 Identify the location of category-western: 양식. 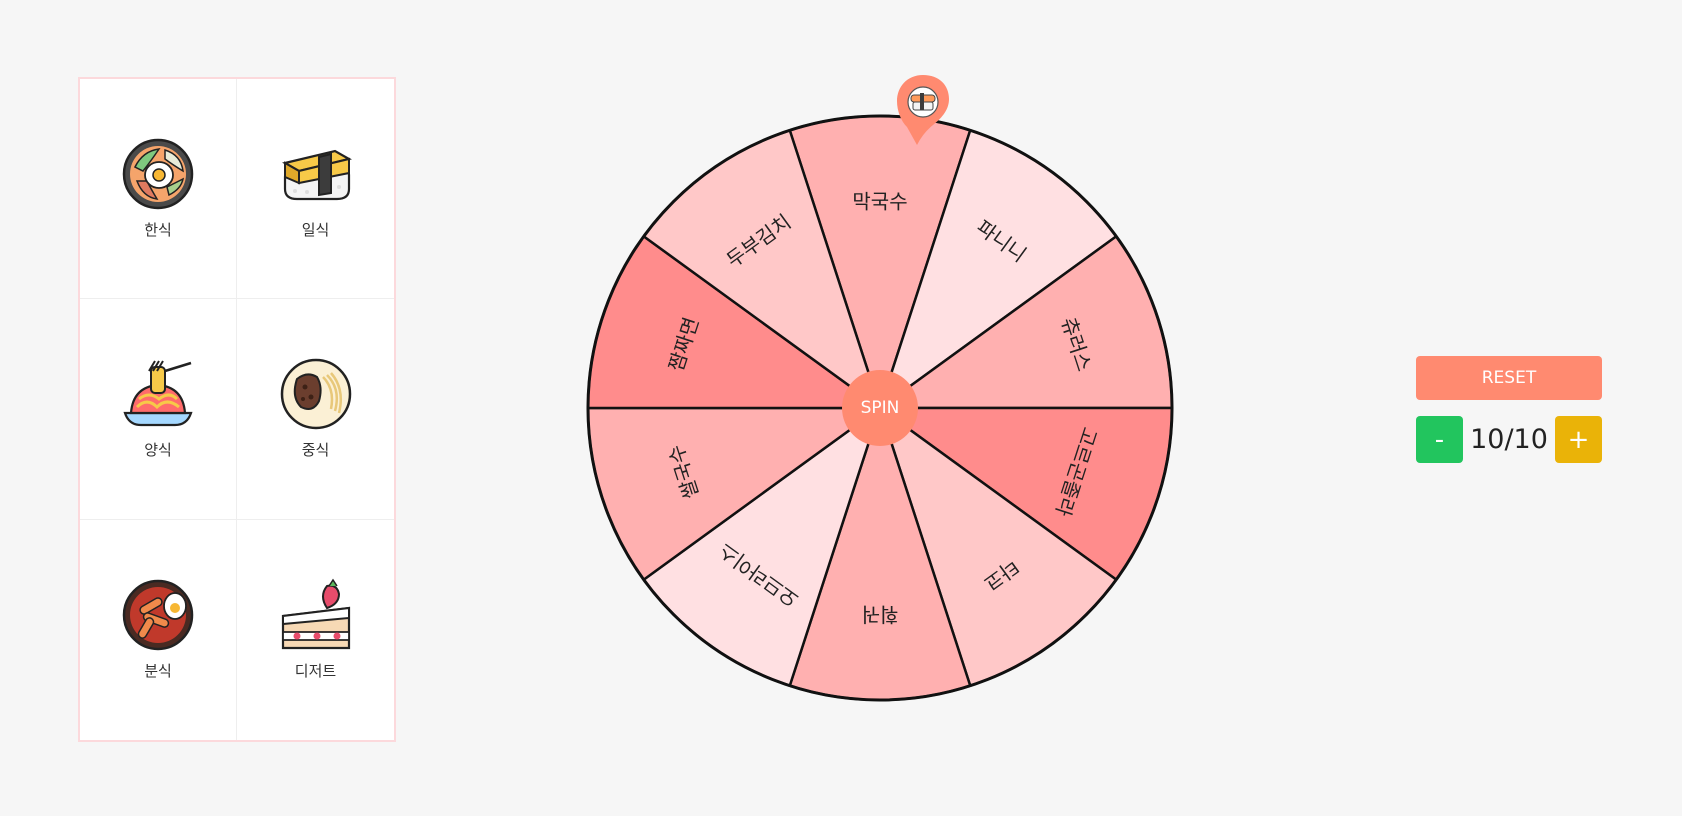
(158, 409).